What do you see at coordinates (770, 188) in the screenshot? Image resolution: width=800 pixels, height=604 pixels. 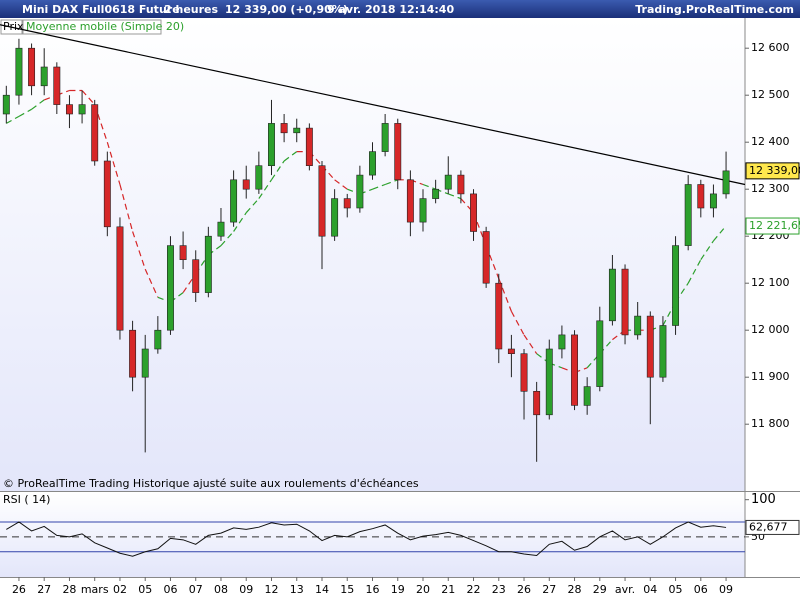 I see `y-tick-label: 12 300` at bounding box center [770, 188].